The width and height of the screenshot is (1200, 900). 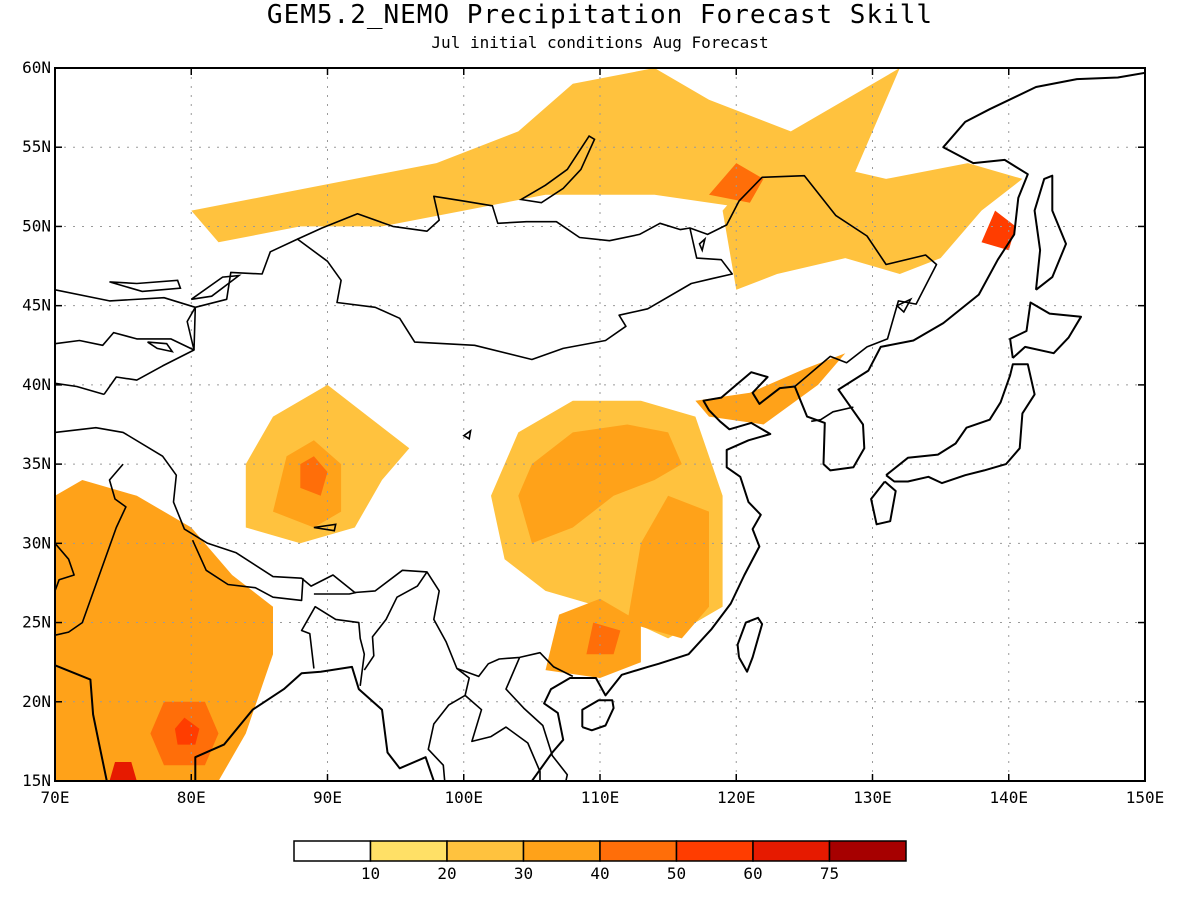 What do you see at coordinates (752, 873) in the screenshot?
I see `colorbar-label: 60` at bounding box center [752, 873].